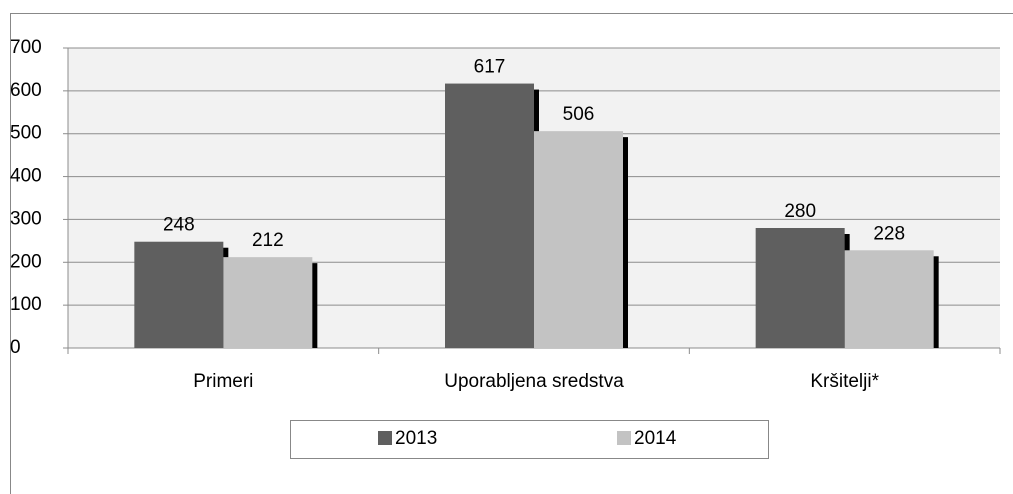  I want to click on x-tick-label: Primeri, so click(223, 381).